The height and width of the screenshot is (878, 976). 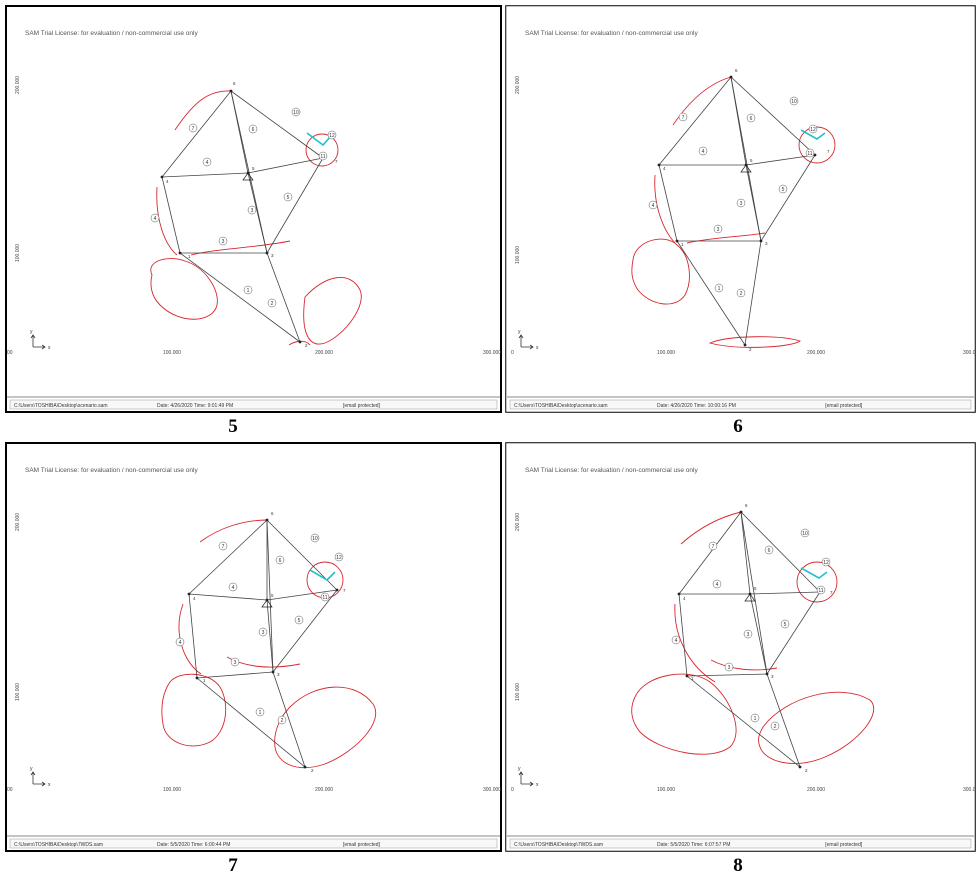 What do you see at coordinates (362, 845) in the screenshot?
I see `status-email: [email protected]` at bounding box center [362, 845].